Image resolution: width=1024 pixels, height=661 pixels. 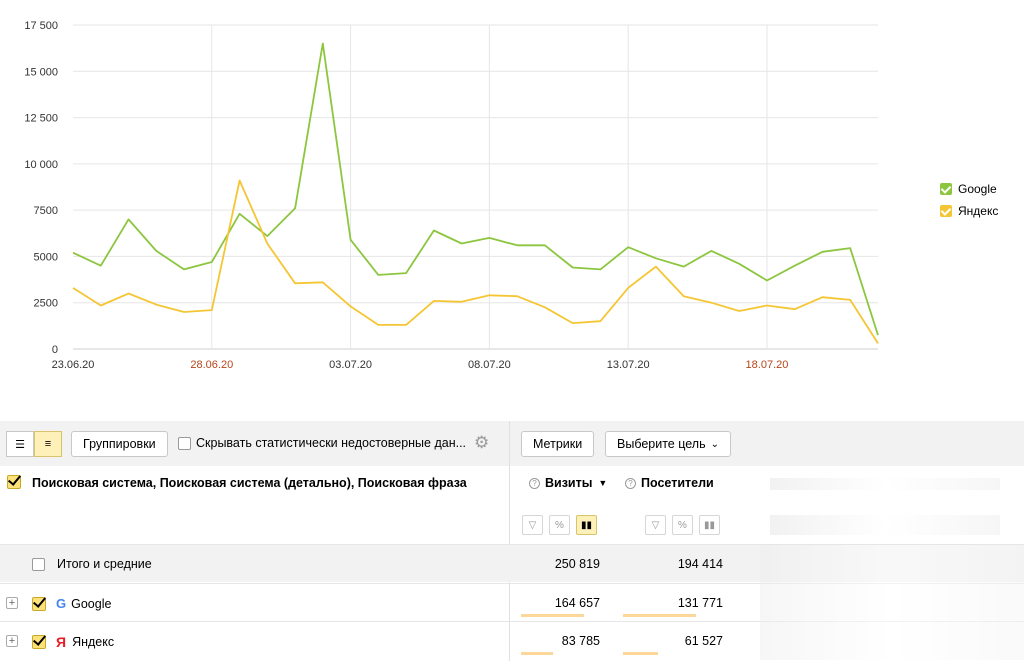 I want to click on sort-desc-icon: ▼, so click(x=603, y=483).